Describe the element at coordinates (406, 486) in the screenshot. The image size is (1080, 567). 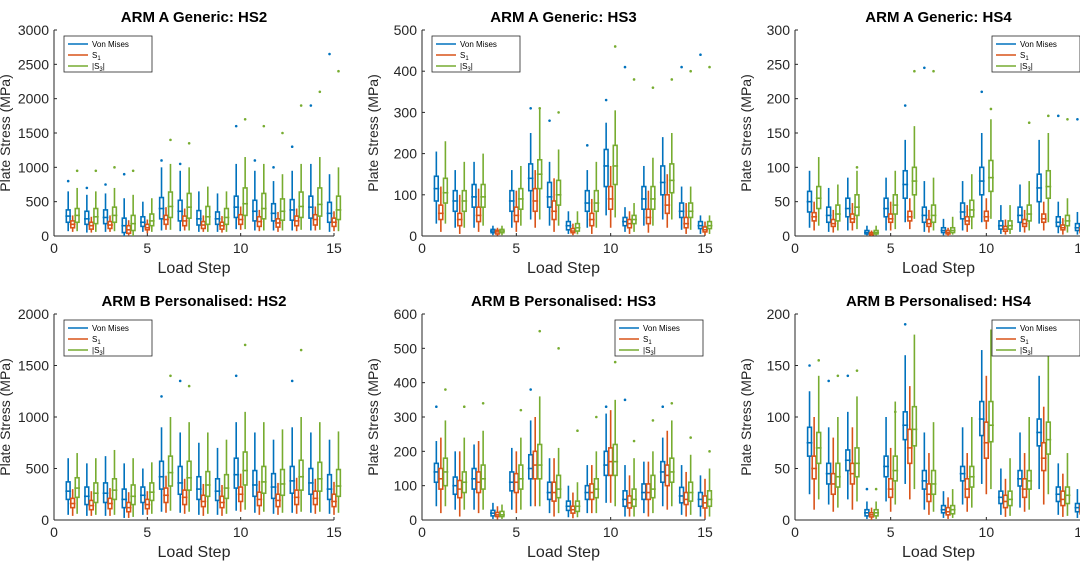
I see `y-tick-label: 100` at that location.